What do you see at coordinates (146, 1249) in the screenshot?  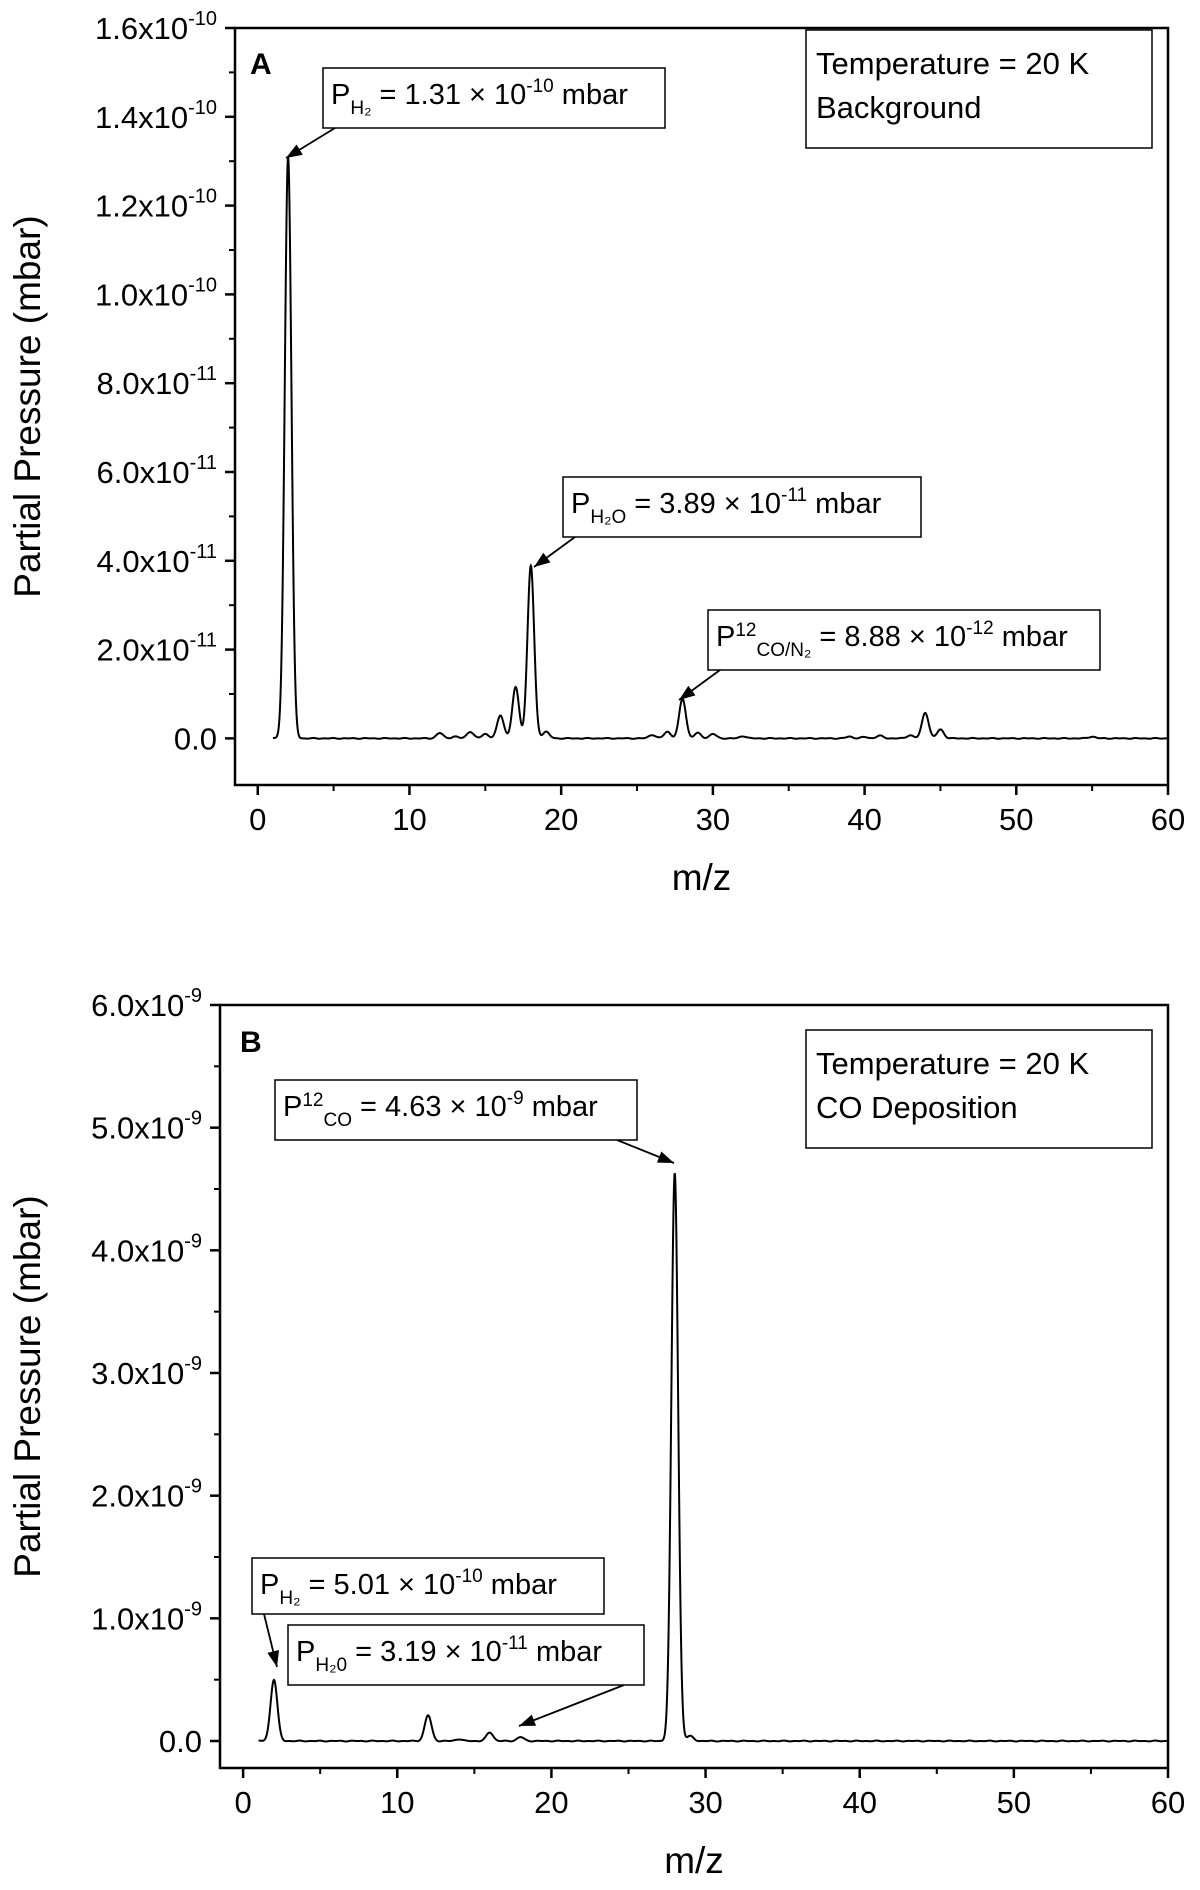 I see `y-tick-label: 4.0x10⁻⁹` at bounding box center [146, 1249].